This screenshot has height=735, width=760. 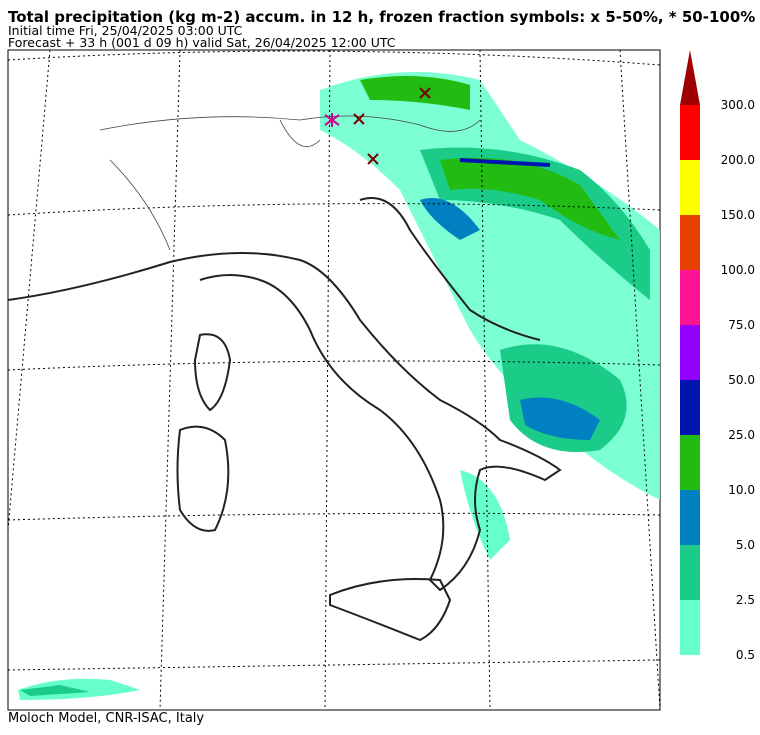 I want to click on colorbar-label: 0.5, so click(x=745, y=655).